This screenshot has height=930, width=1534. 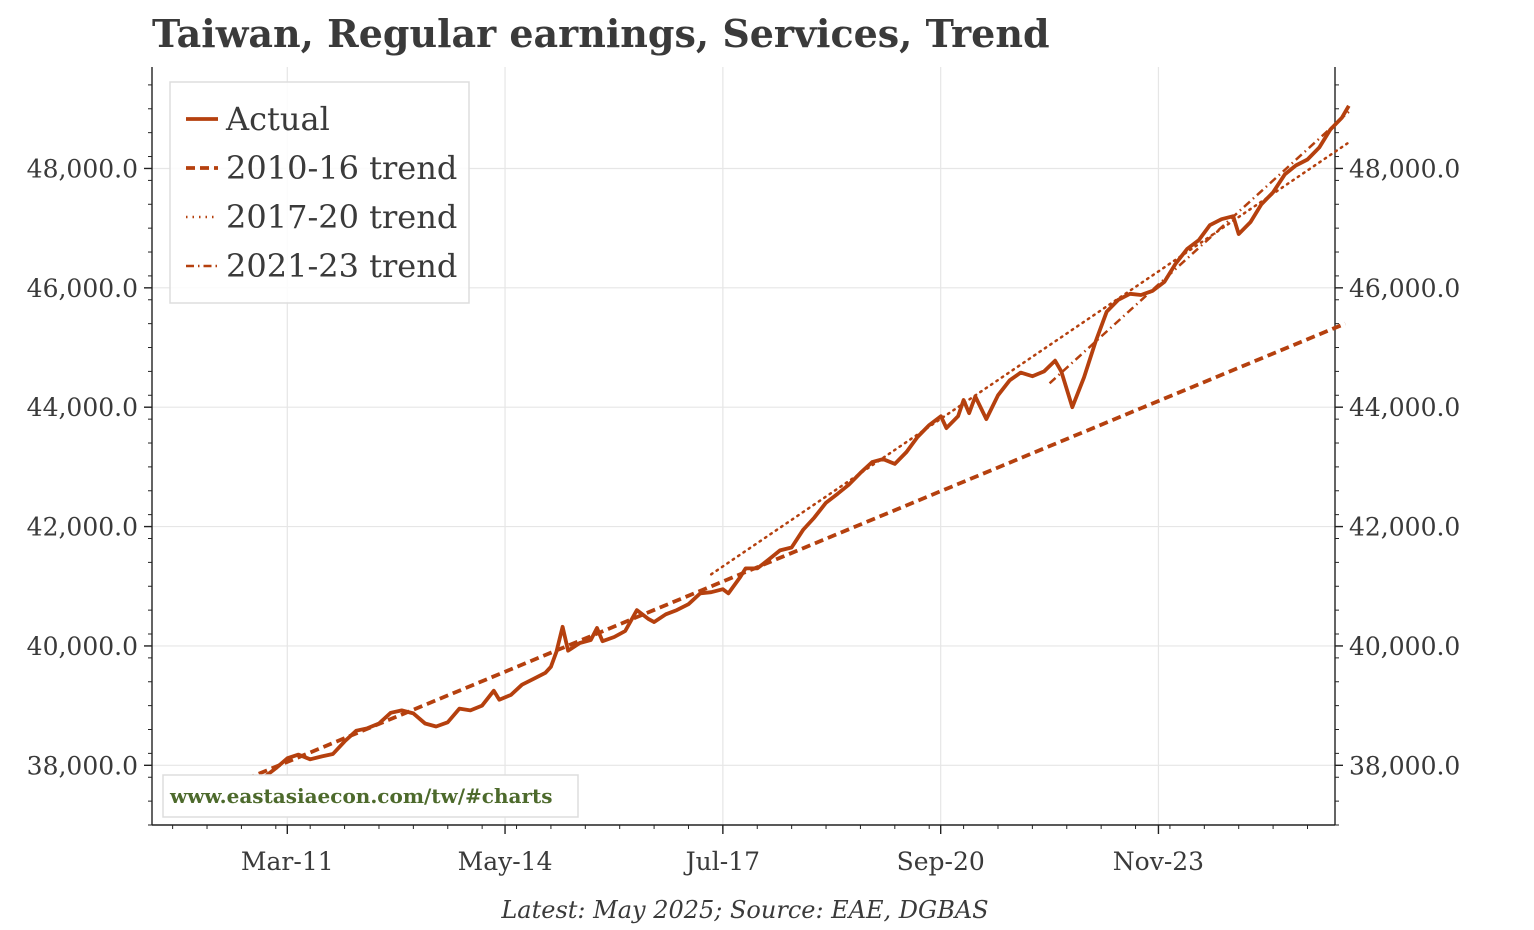 What do you see at coordinates (82, 407) in the screenshot?
I see `y-tick-label-left-3: 44,000.0` at bounding box center [82, 407].